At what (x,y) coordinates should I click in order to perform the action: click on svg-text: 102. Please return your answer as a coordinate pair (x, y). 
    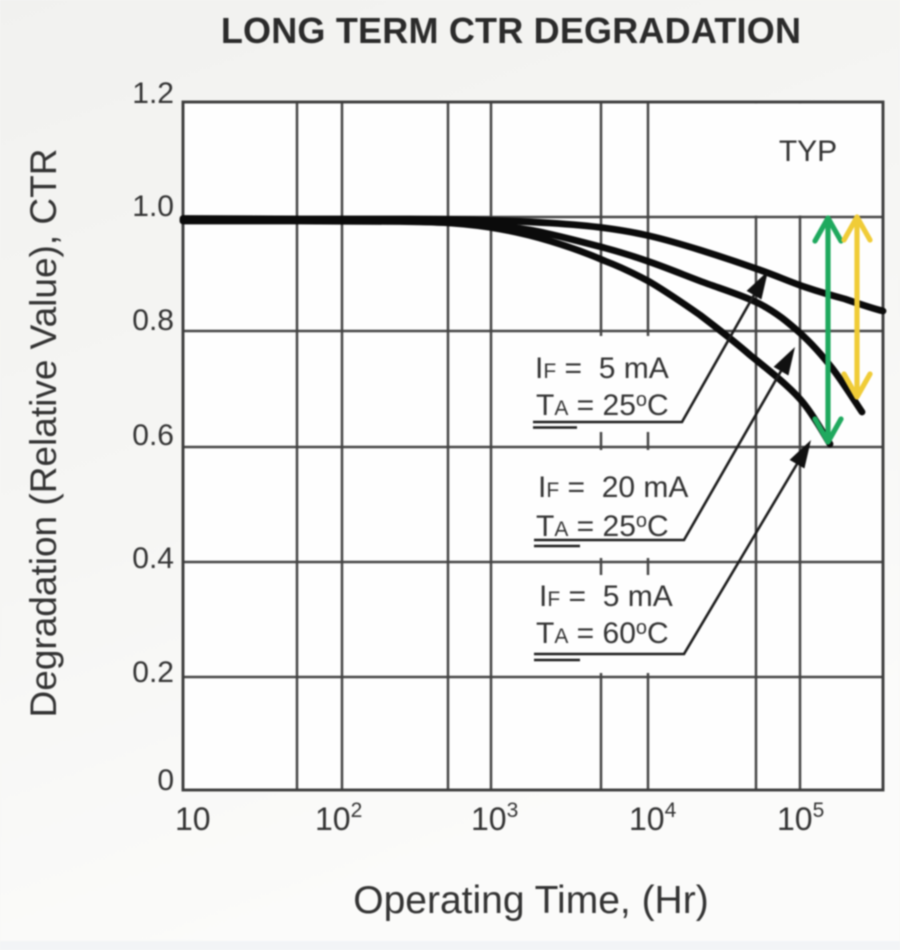
    Looking at the image, I should click on (338, 818).